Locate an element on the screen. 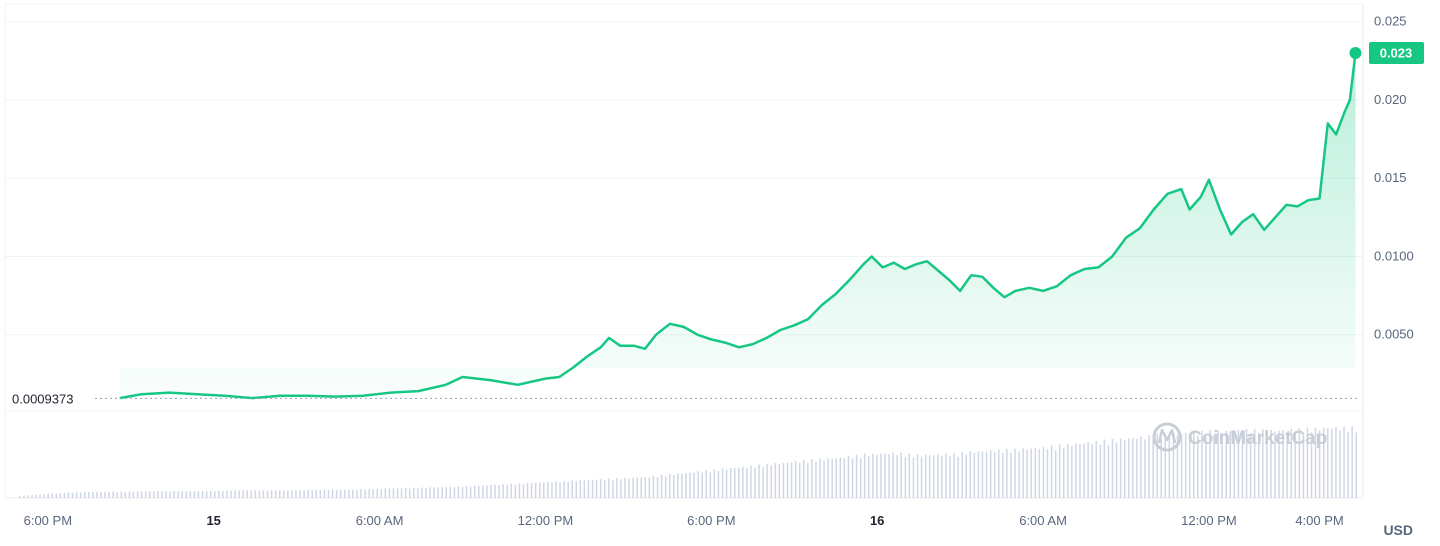  currency-label: USD is located at coordinates (1398, 530).